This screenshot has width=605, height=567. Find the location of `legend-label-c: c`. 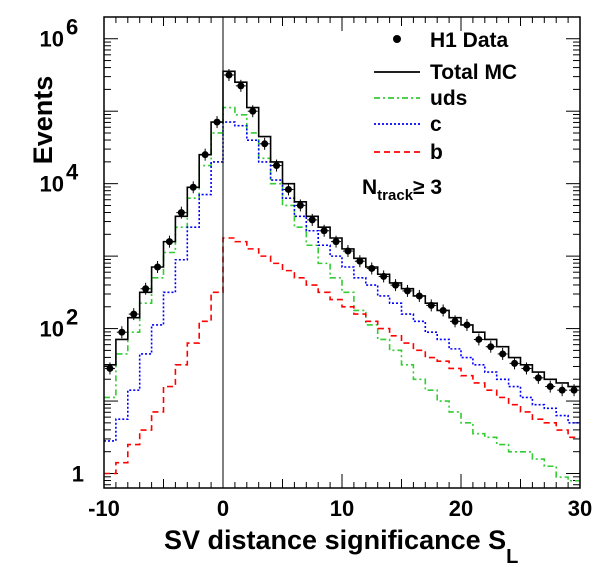

legend-label-c: c is located at coordinates (436, 124).